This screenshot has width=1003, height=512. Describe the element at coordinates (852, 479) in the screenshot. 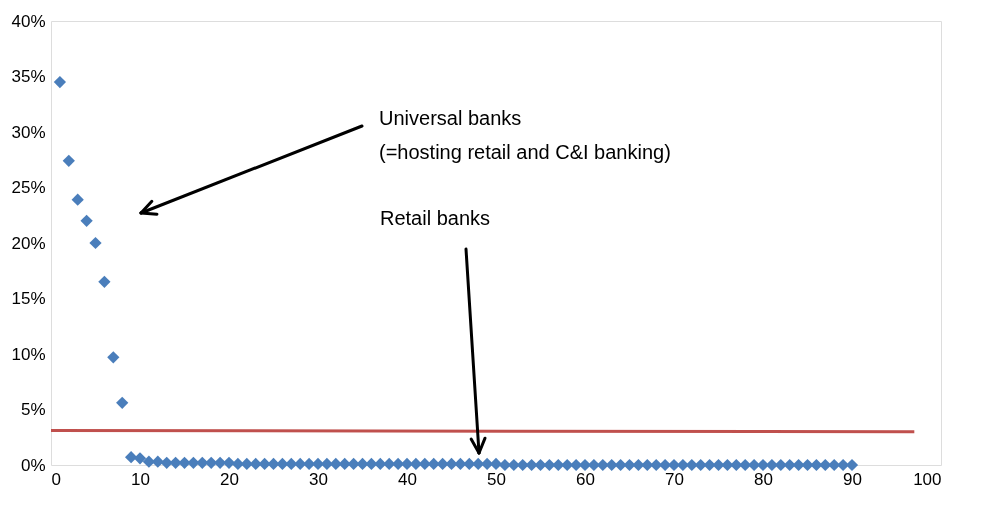

I see `x-tick-label: 90` at that location.